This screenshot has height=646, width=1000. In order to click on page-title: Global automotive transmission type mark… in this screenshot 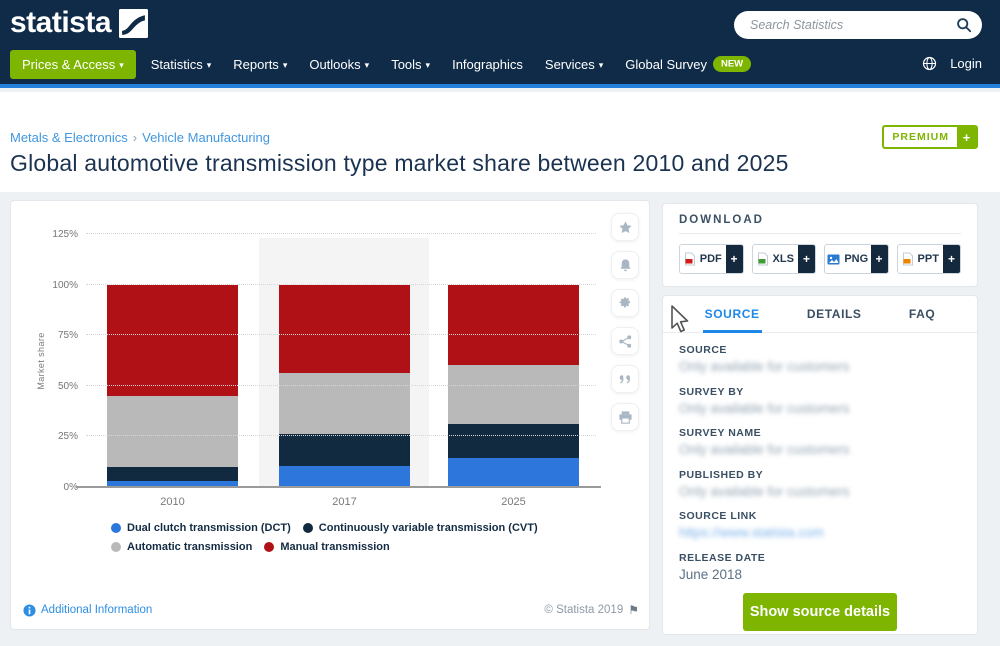, I will do `click(399, 163)`.